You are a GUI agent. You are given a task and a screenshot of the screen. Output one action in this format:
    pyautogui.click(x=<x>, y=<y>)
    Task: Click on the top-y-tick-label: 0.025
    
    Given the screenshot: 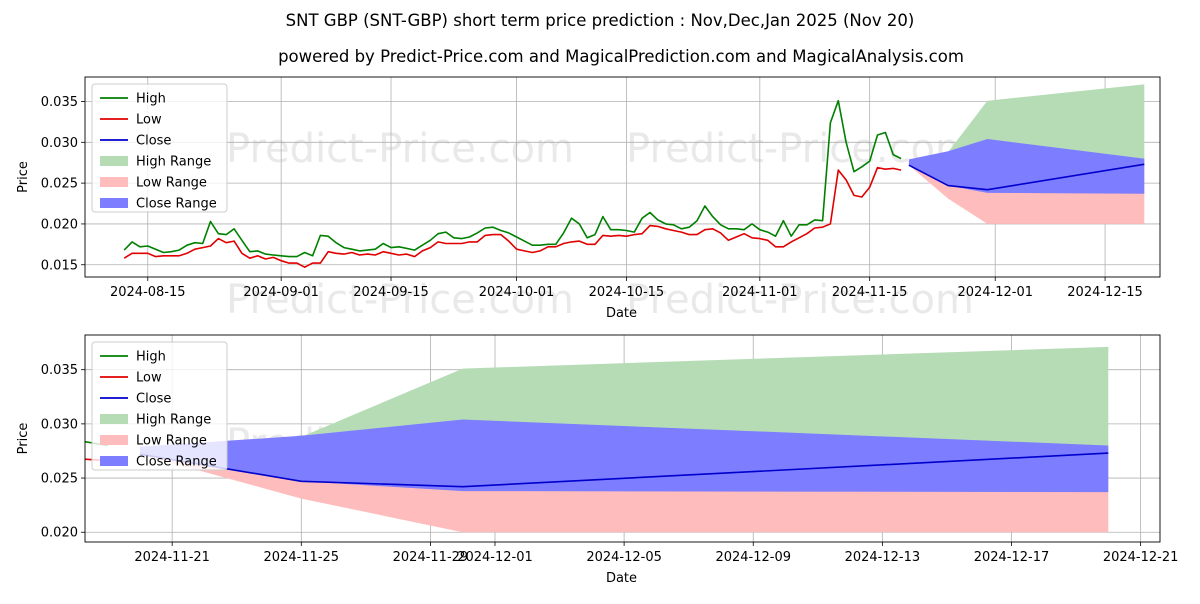 What is the action you would take?
    pyautogui.click(x=59, y=184)
    